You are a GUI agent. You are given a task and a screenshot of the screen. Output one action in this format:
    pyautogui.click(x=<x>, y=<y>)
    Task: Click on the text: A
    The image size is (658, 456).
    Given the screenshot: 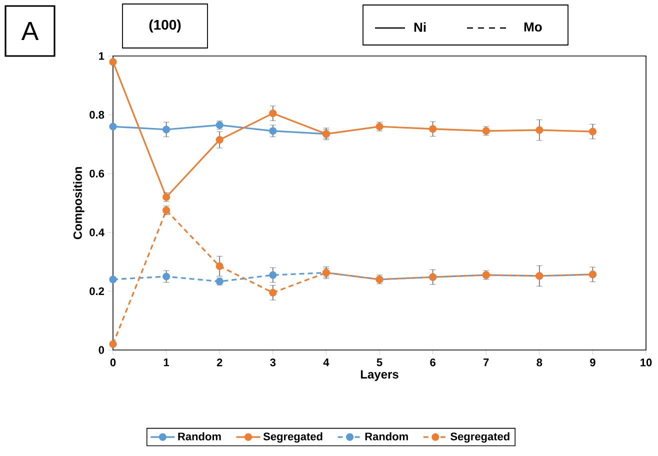 What is the action you would take?
    pyautogui.click(x=30, y=31)
    